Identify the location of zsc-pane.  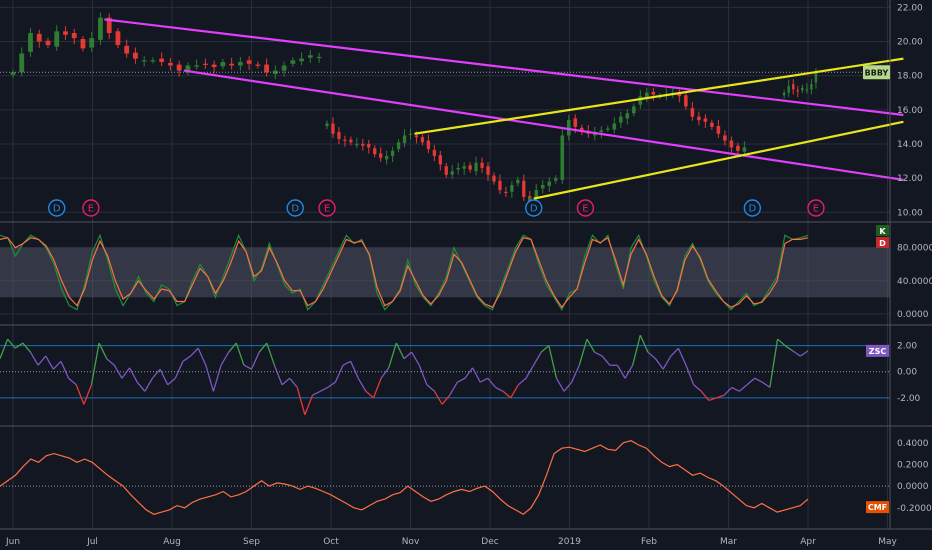
(445, 375).